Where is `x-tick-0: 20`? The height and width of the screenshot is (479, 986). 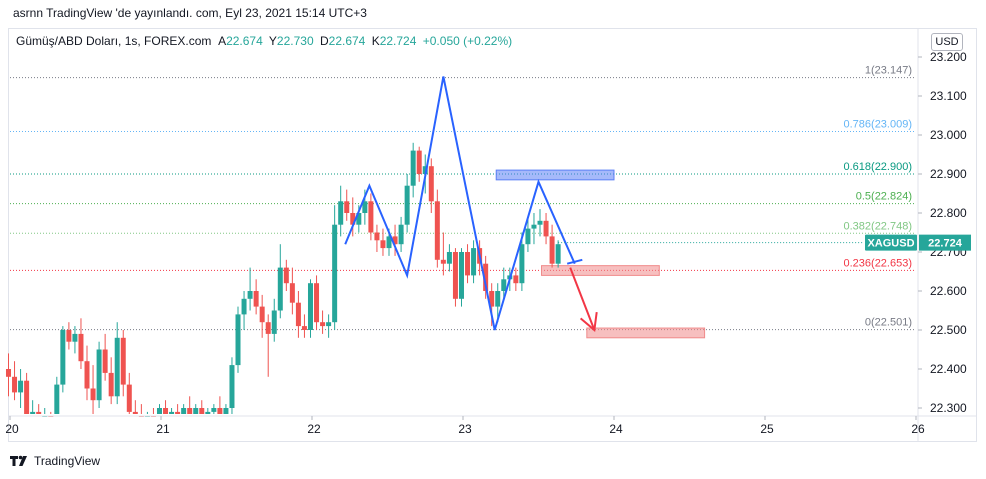 x-tick-0: 20 is located at coordinates (12, 429).